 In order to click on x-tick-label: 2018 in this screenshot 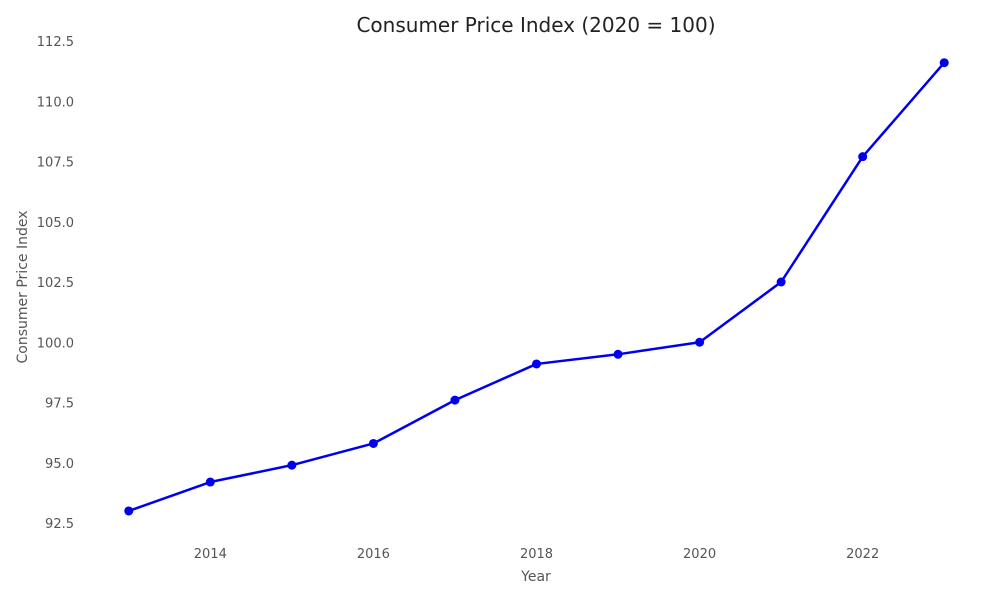, I will do `click(536, 554)`.